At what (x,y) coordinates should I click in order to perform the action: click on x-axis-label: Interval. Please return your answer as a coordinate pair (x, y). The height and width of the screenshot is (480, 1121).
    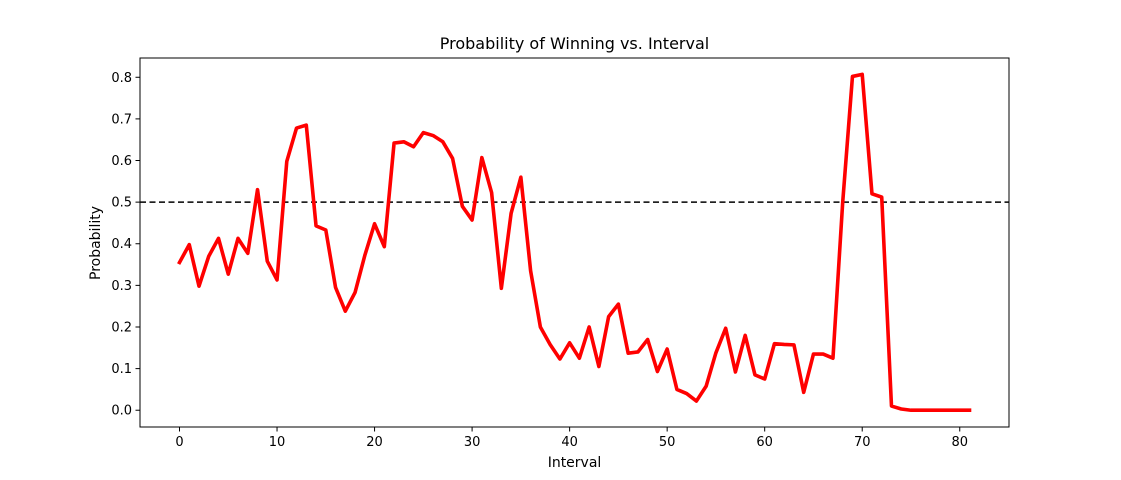
    Looking at the image, I should click on (575, 463).